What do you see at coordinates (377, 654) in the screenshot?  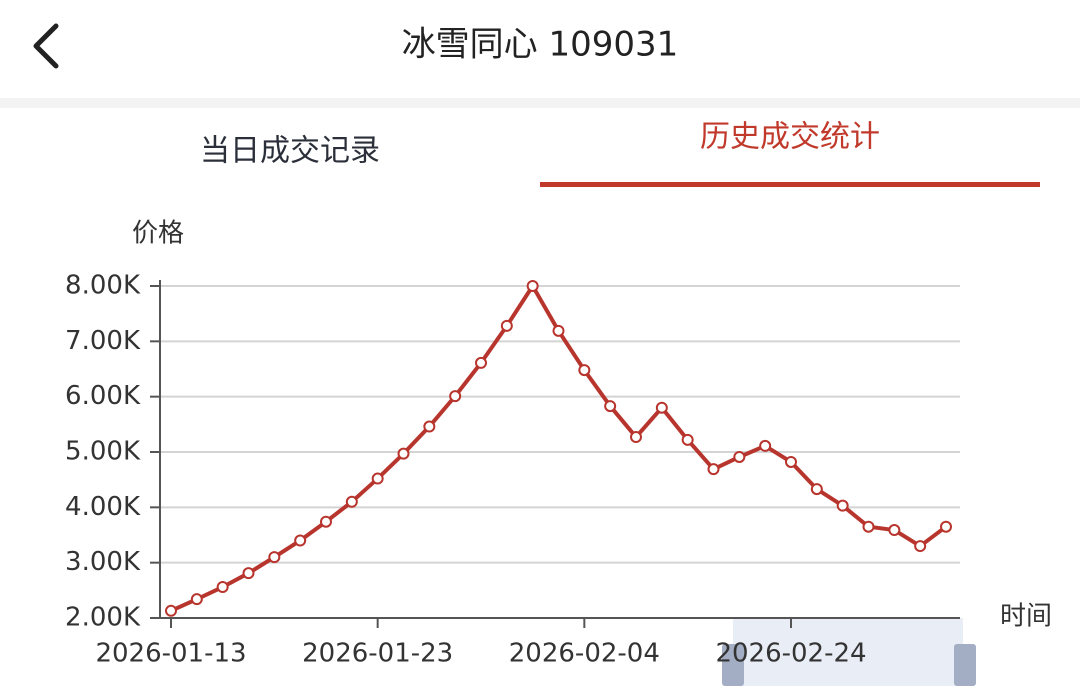 I see `x-tick-label: 2026-01-23` at bounding box center [377, 654].